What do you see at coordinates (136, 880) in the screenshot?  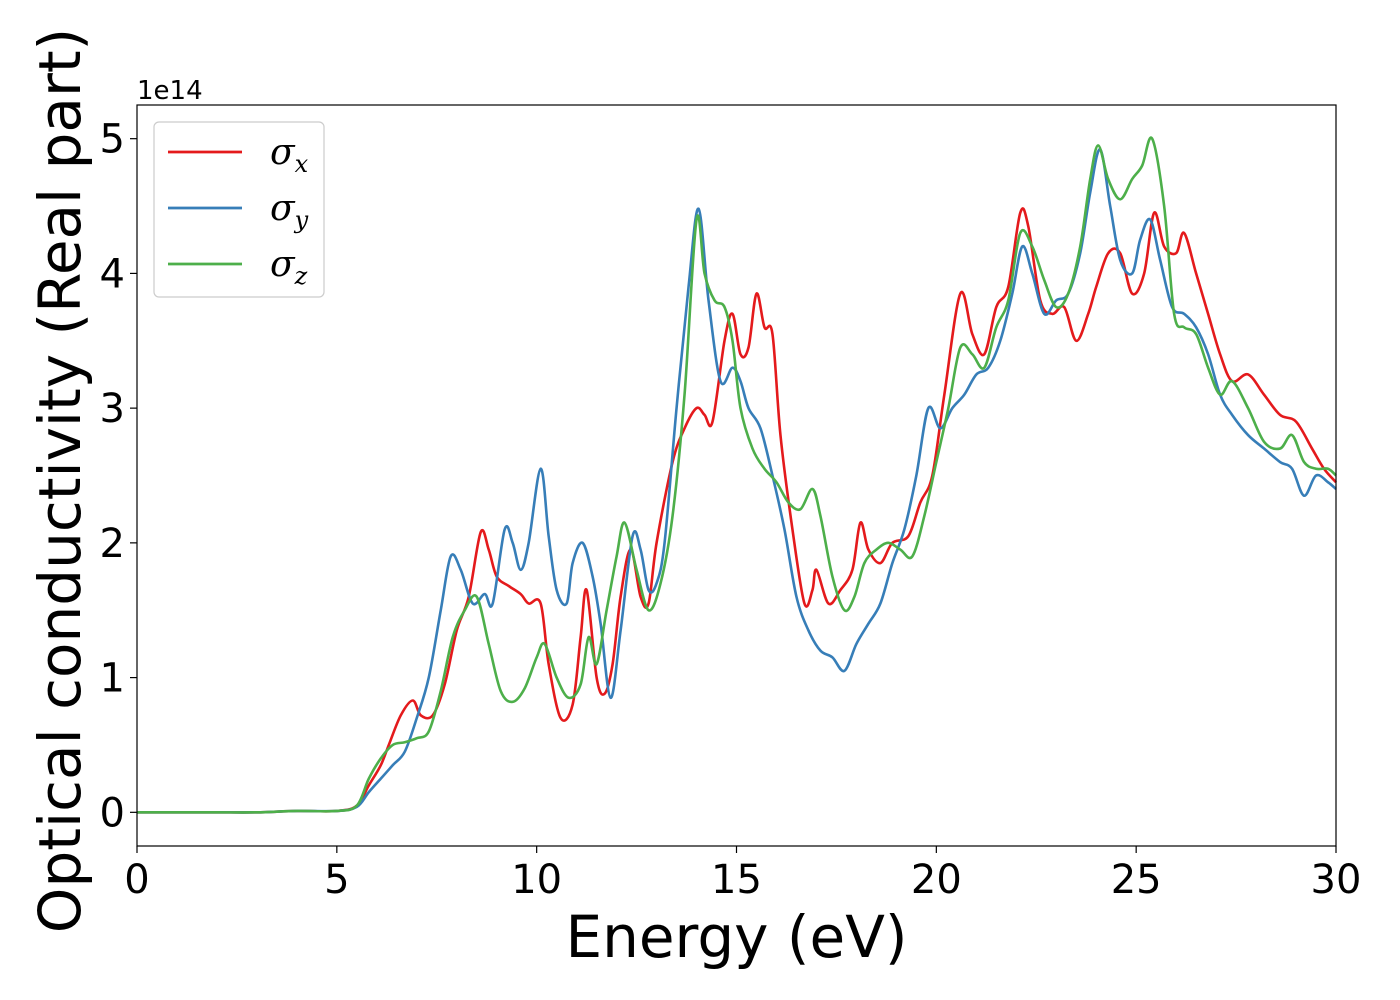 I see `x-tick-label: 0` at bounding box center [136, 880].